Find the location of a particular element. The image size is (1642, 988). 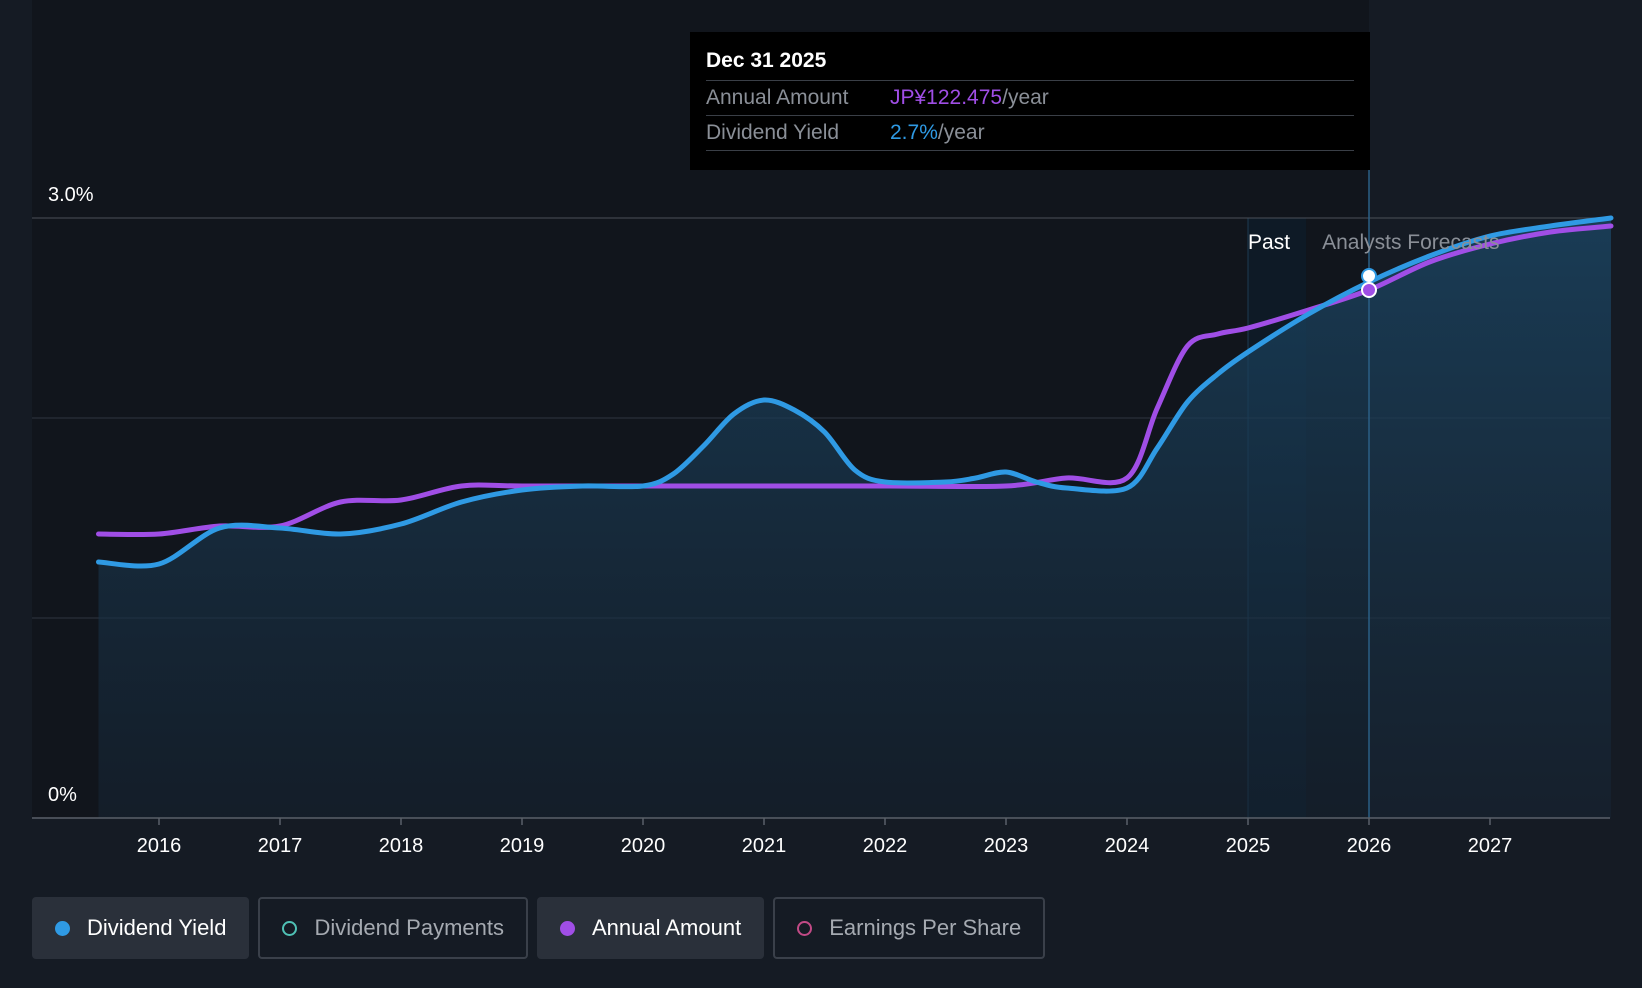

dividend-yield-marker is located at coordinates (1369, 276).